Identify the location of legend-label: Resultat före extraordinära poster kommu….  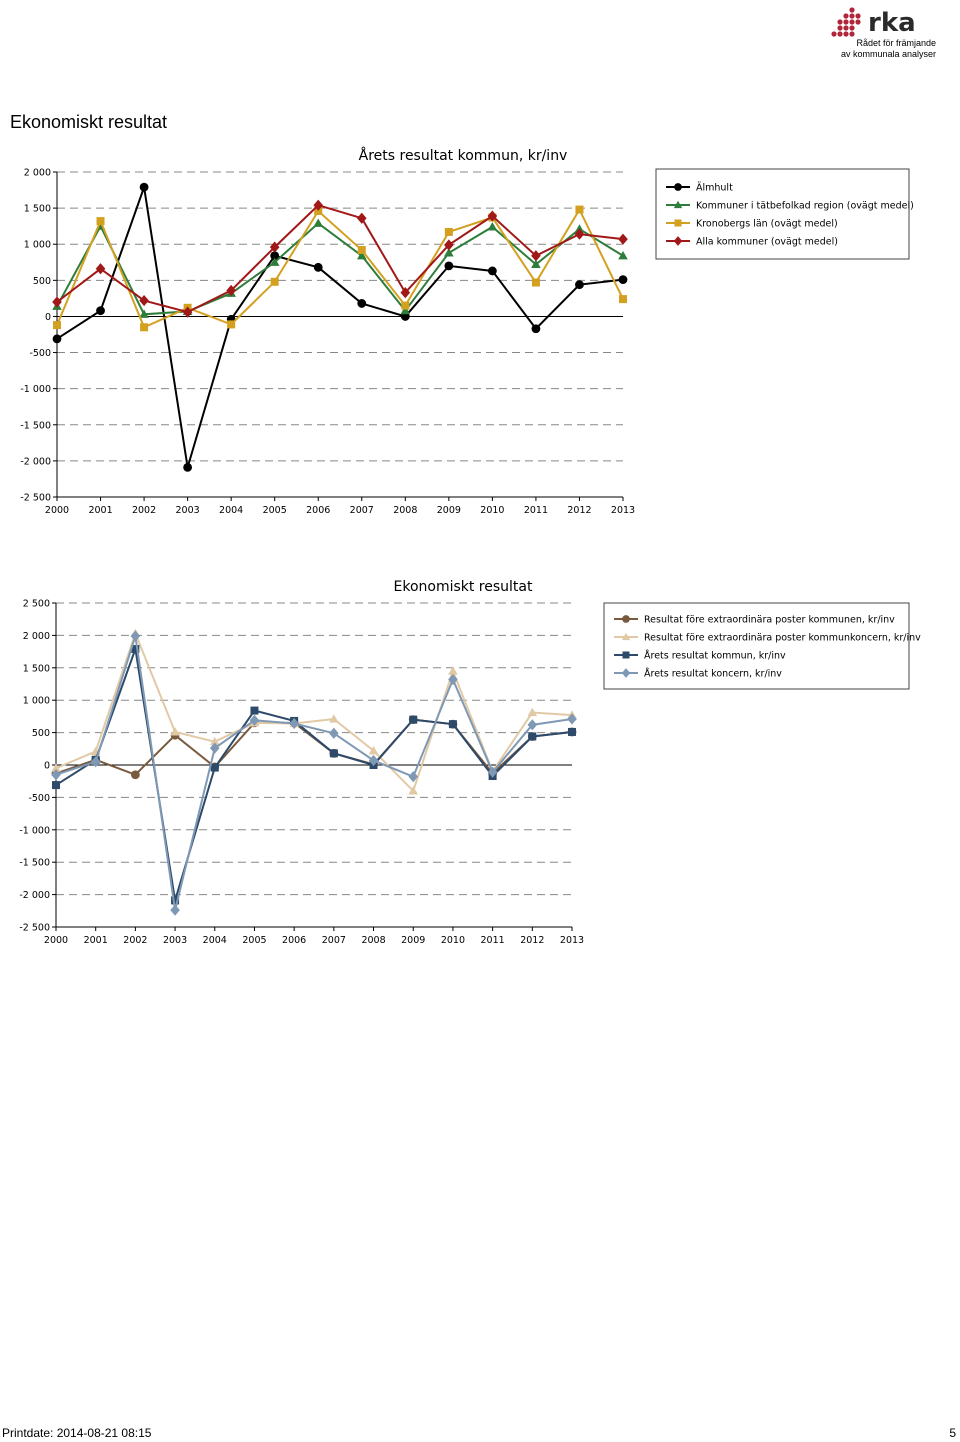
(769, 620).